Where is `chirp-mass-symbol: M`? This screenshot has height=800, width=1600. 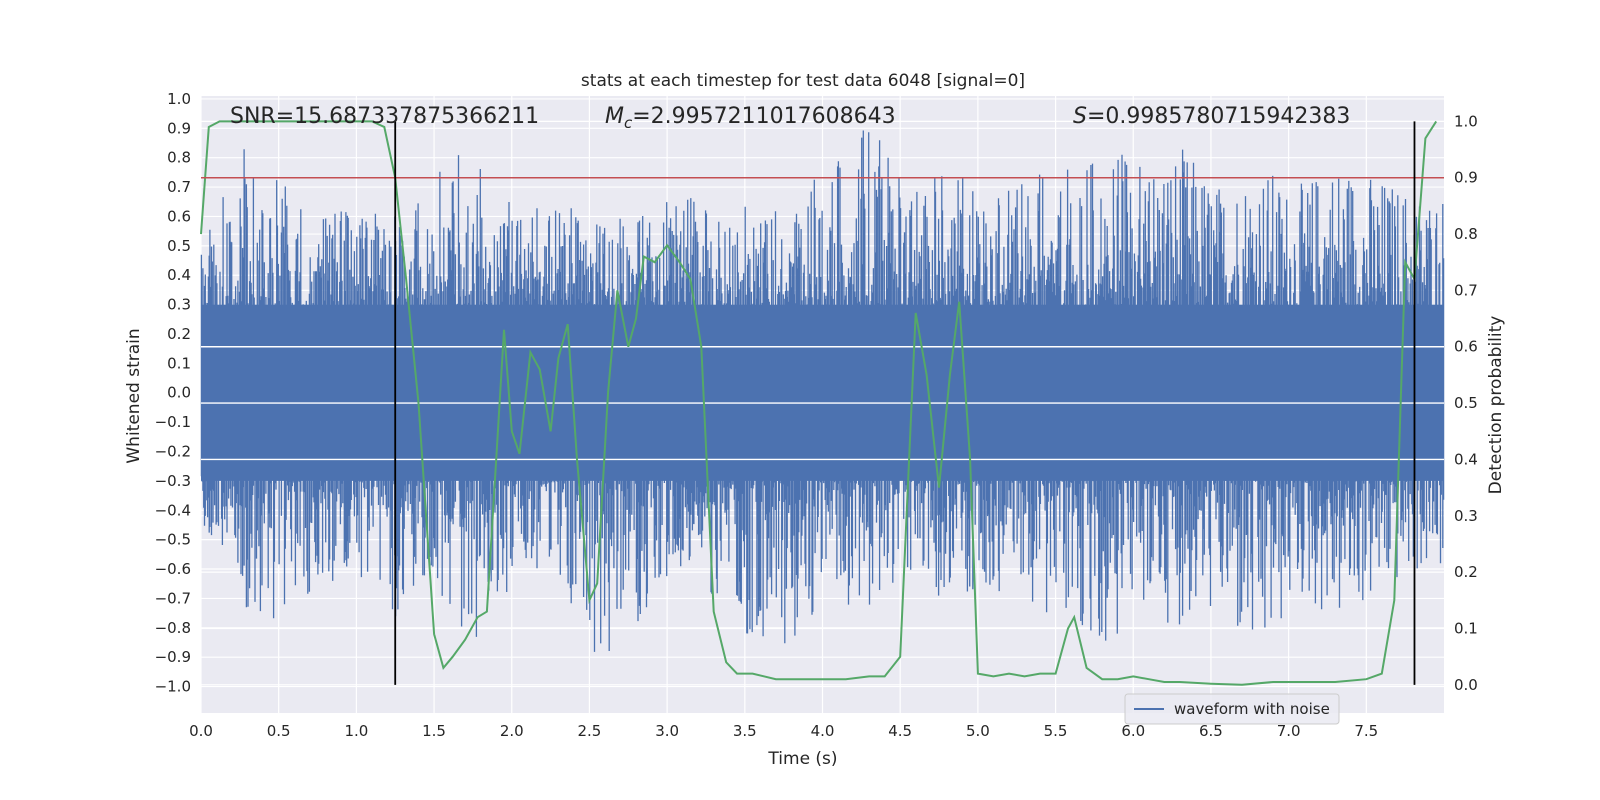
chirp-mass-symbol: M is located at coordinates (614, 116).